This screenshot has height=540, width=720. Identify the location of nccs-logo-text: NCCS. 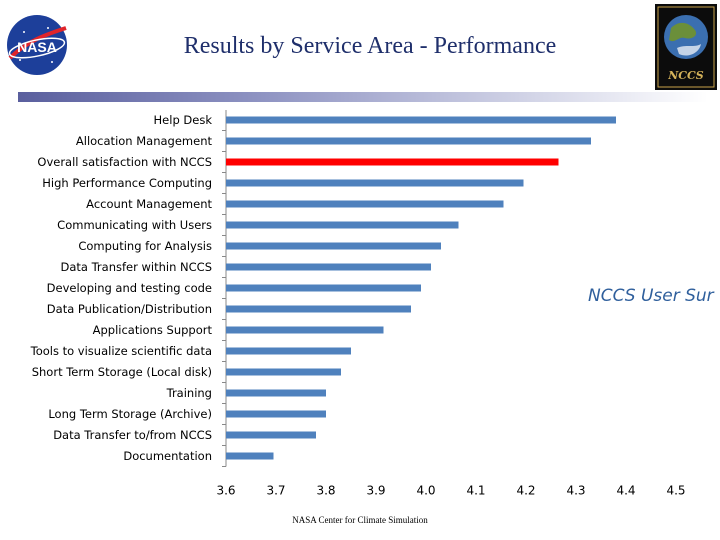
(685, 75).